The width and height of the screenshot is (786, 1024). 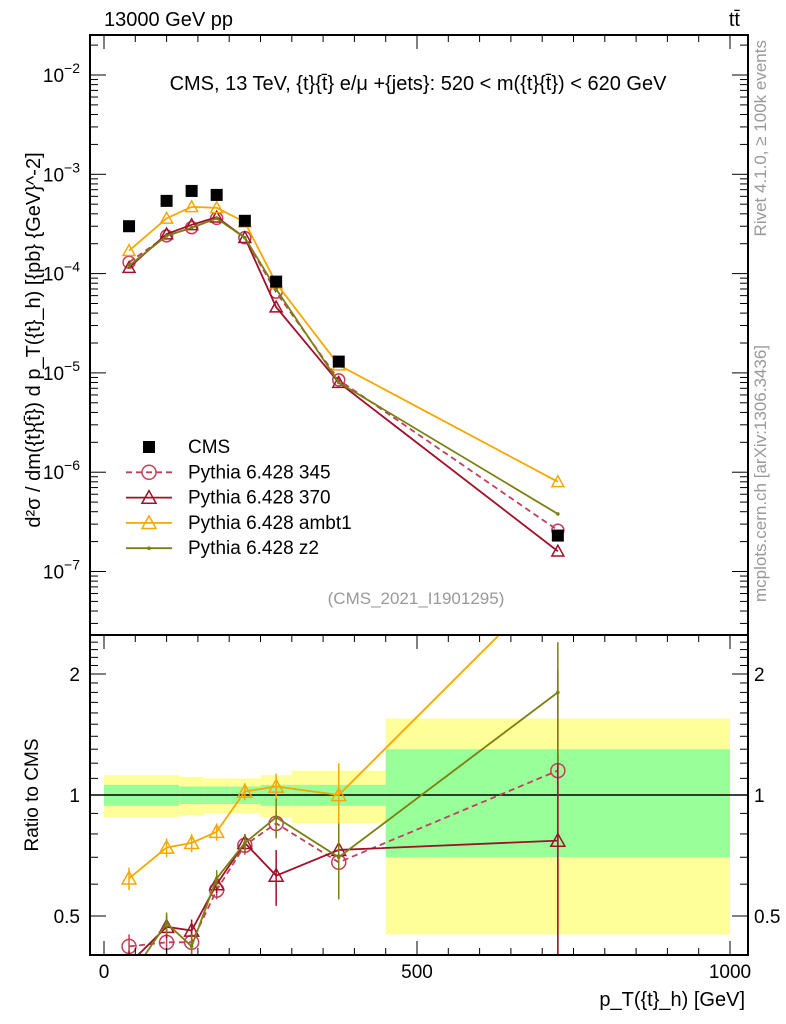 What do you see at coordinates (760, 138) in the screenshot?
I see `rivet-label: Rivet 4.1.0, ≥ 100k events` at bounding box center [760, 138].